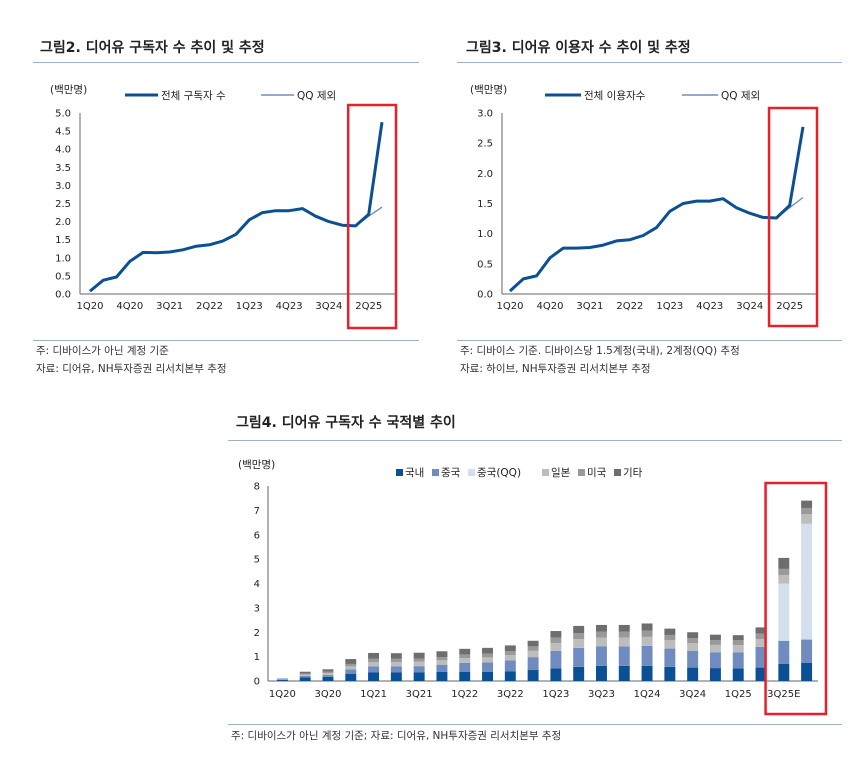 The height and width of the screenshot is (769, 868). What do you see at coordinates (510, 694) in the screenshot?
I see `x-tick-label: 3Q22` at bounding box center [510, 694].